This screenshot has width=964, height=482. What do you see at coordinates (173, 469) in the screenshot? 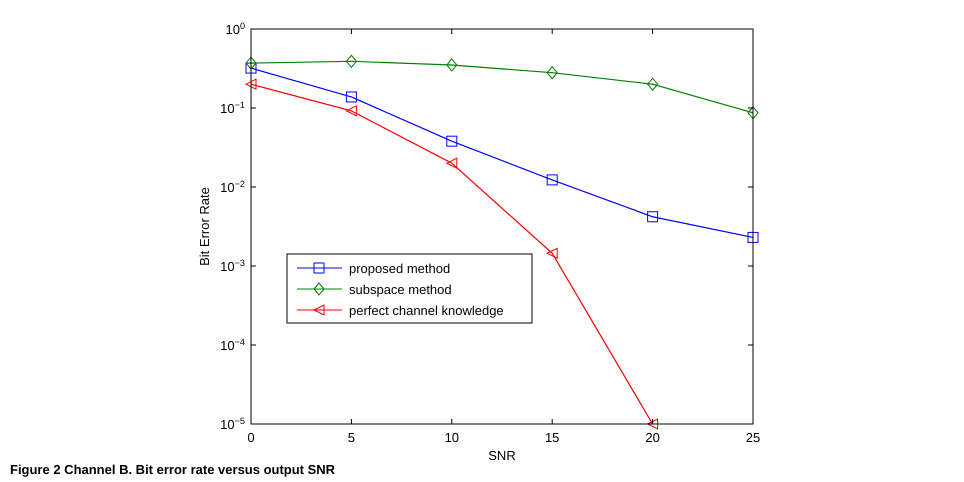
I see `caption: Figure 2 Channel B. Bit error rate versus output SNR` at bounding box center [173, 469].